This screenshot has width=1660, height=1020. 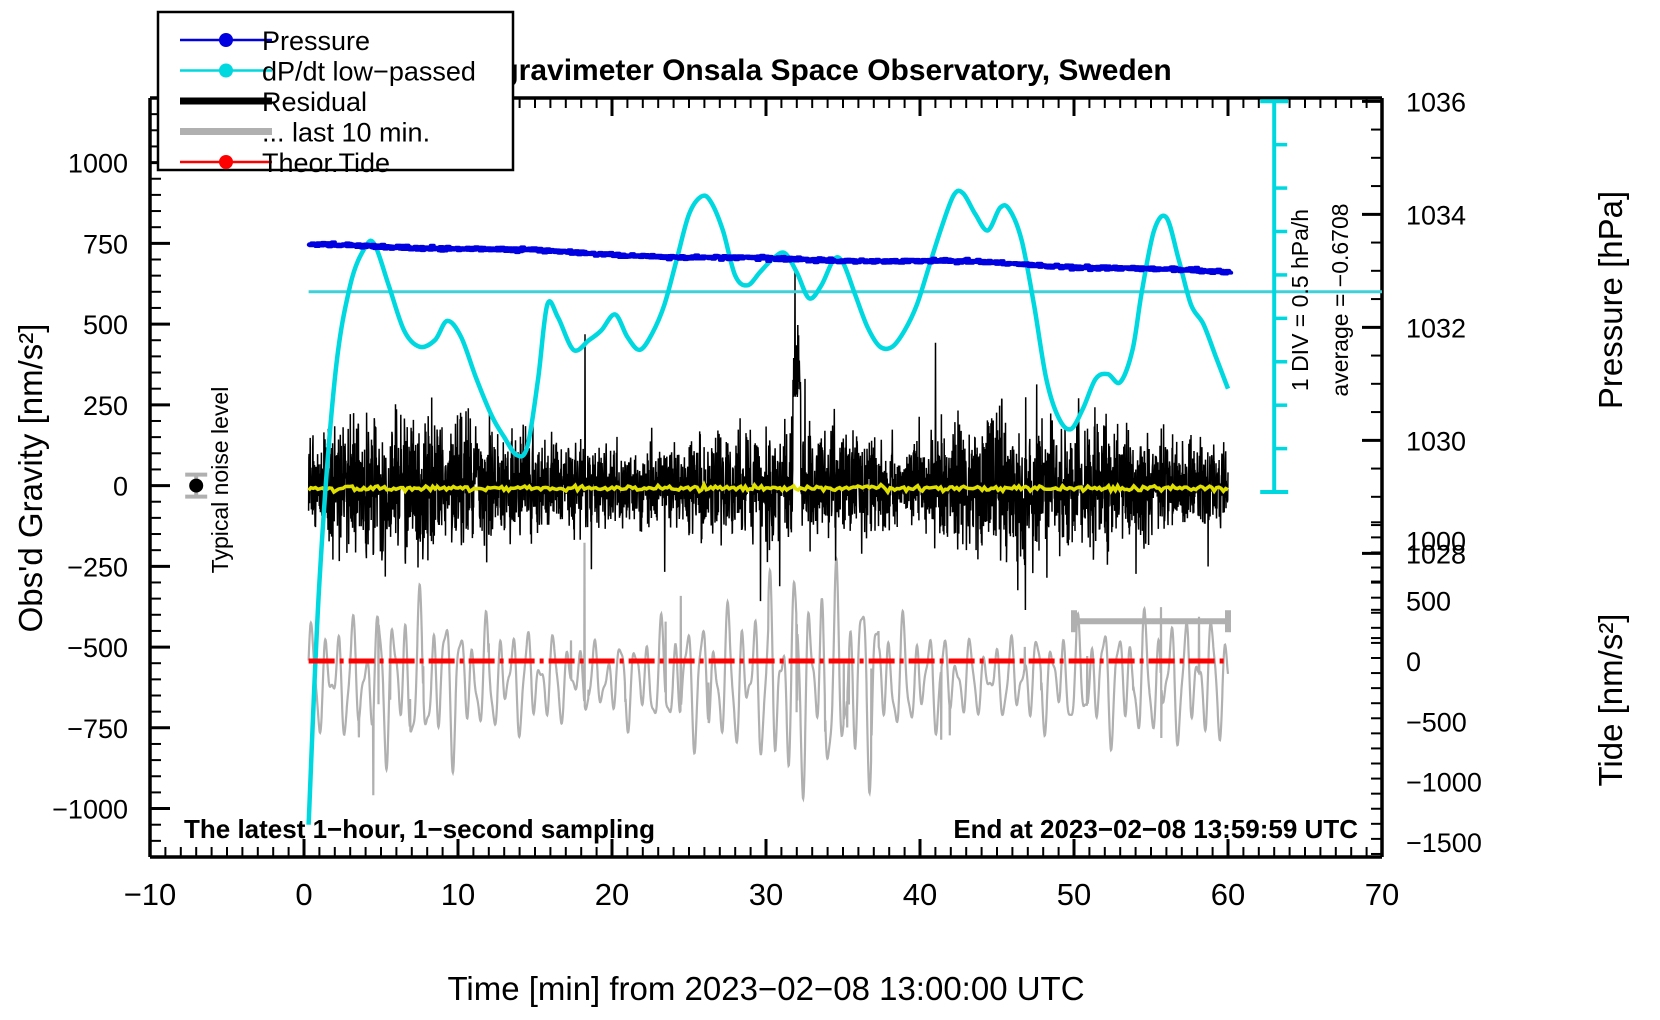 I want to click on y-axis-right-pressure-labels: 1036 1034 1032 1030 1028, so click(x=1436, y=328).